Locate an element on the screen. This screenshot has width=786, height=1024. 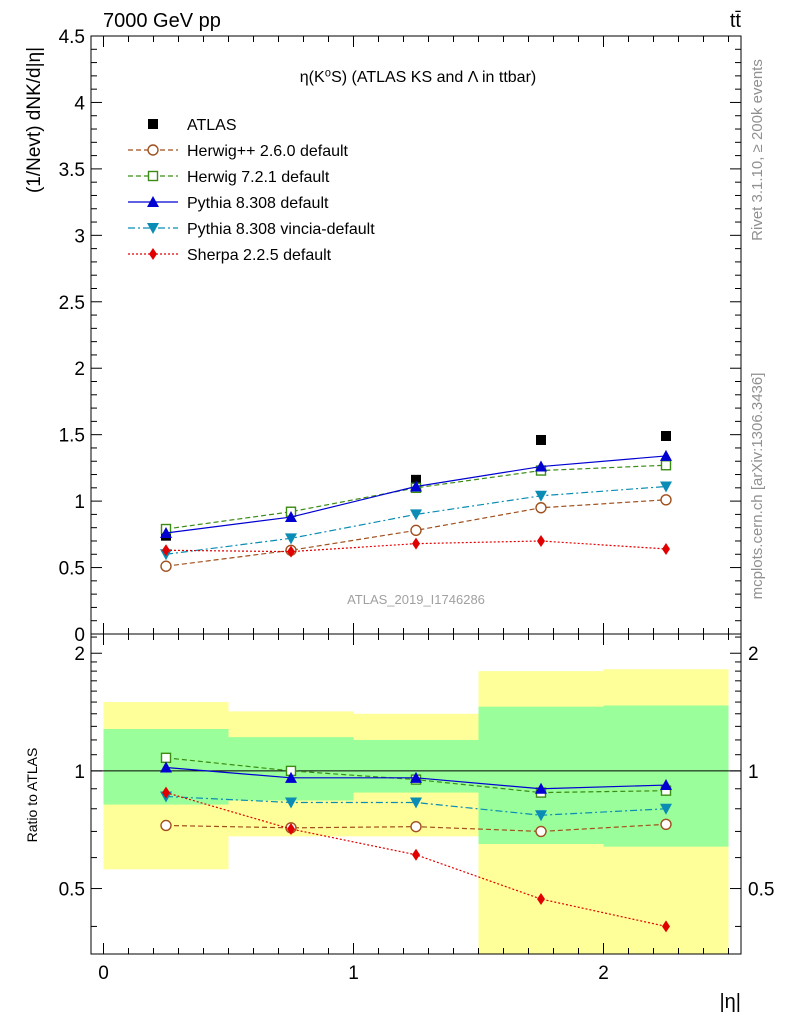
ratio-y-axis-label: Ratio to ATLAS is located at coordinates (32, 795).